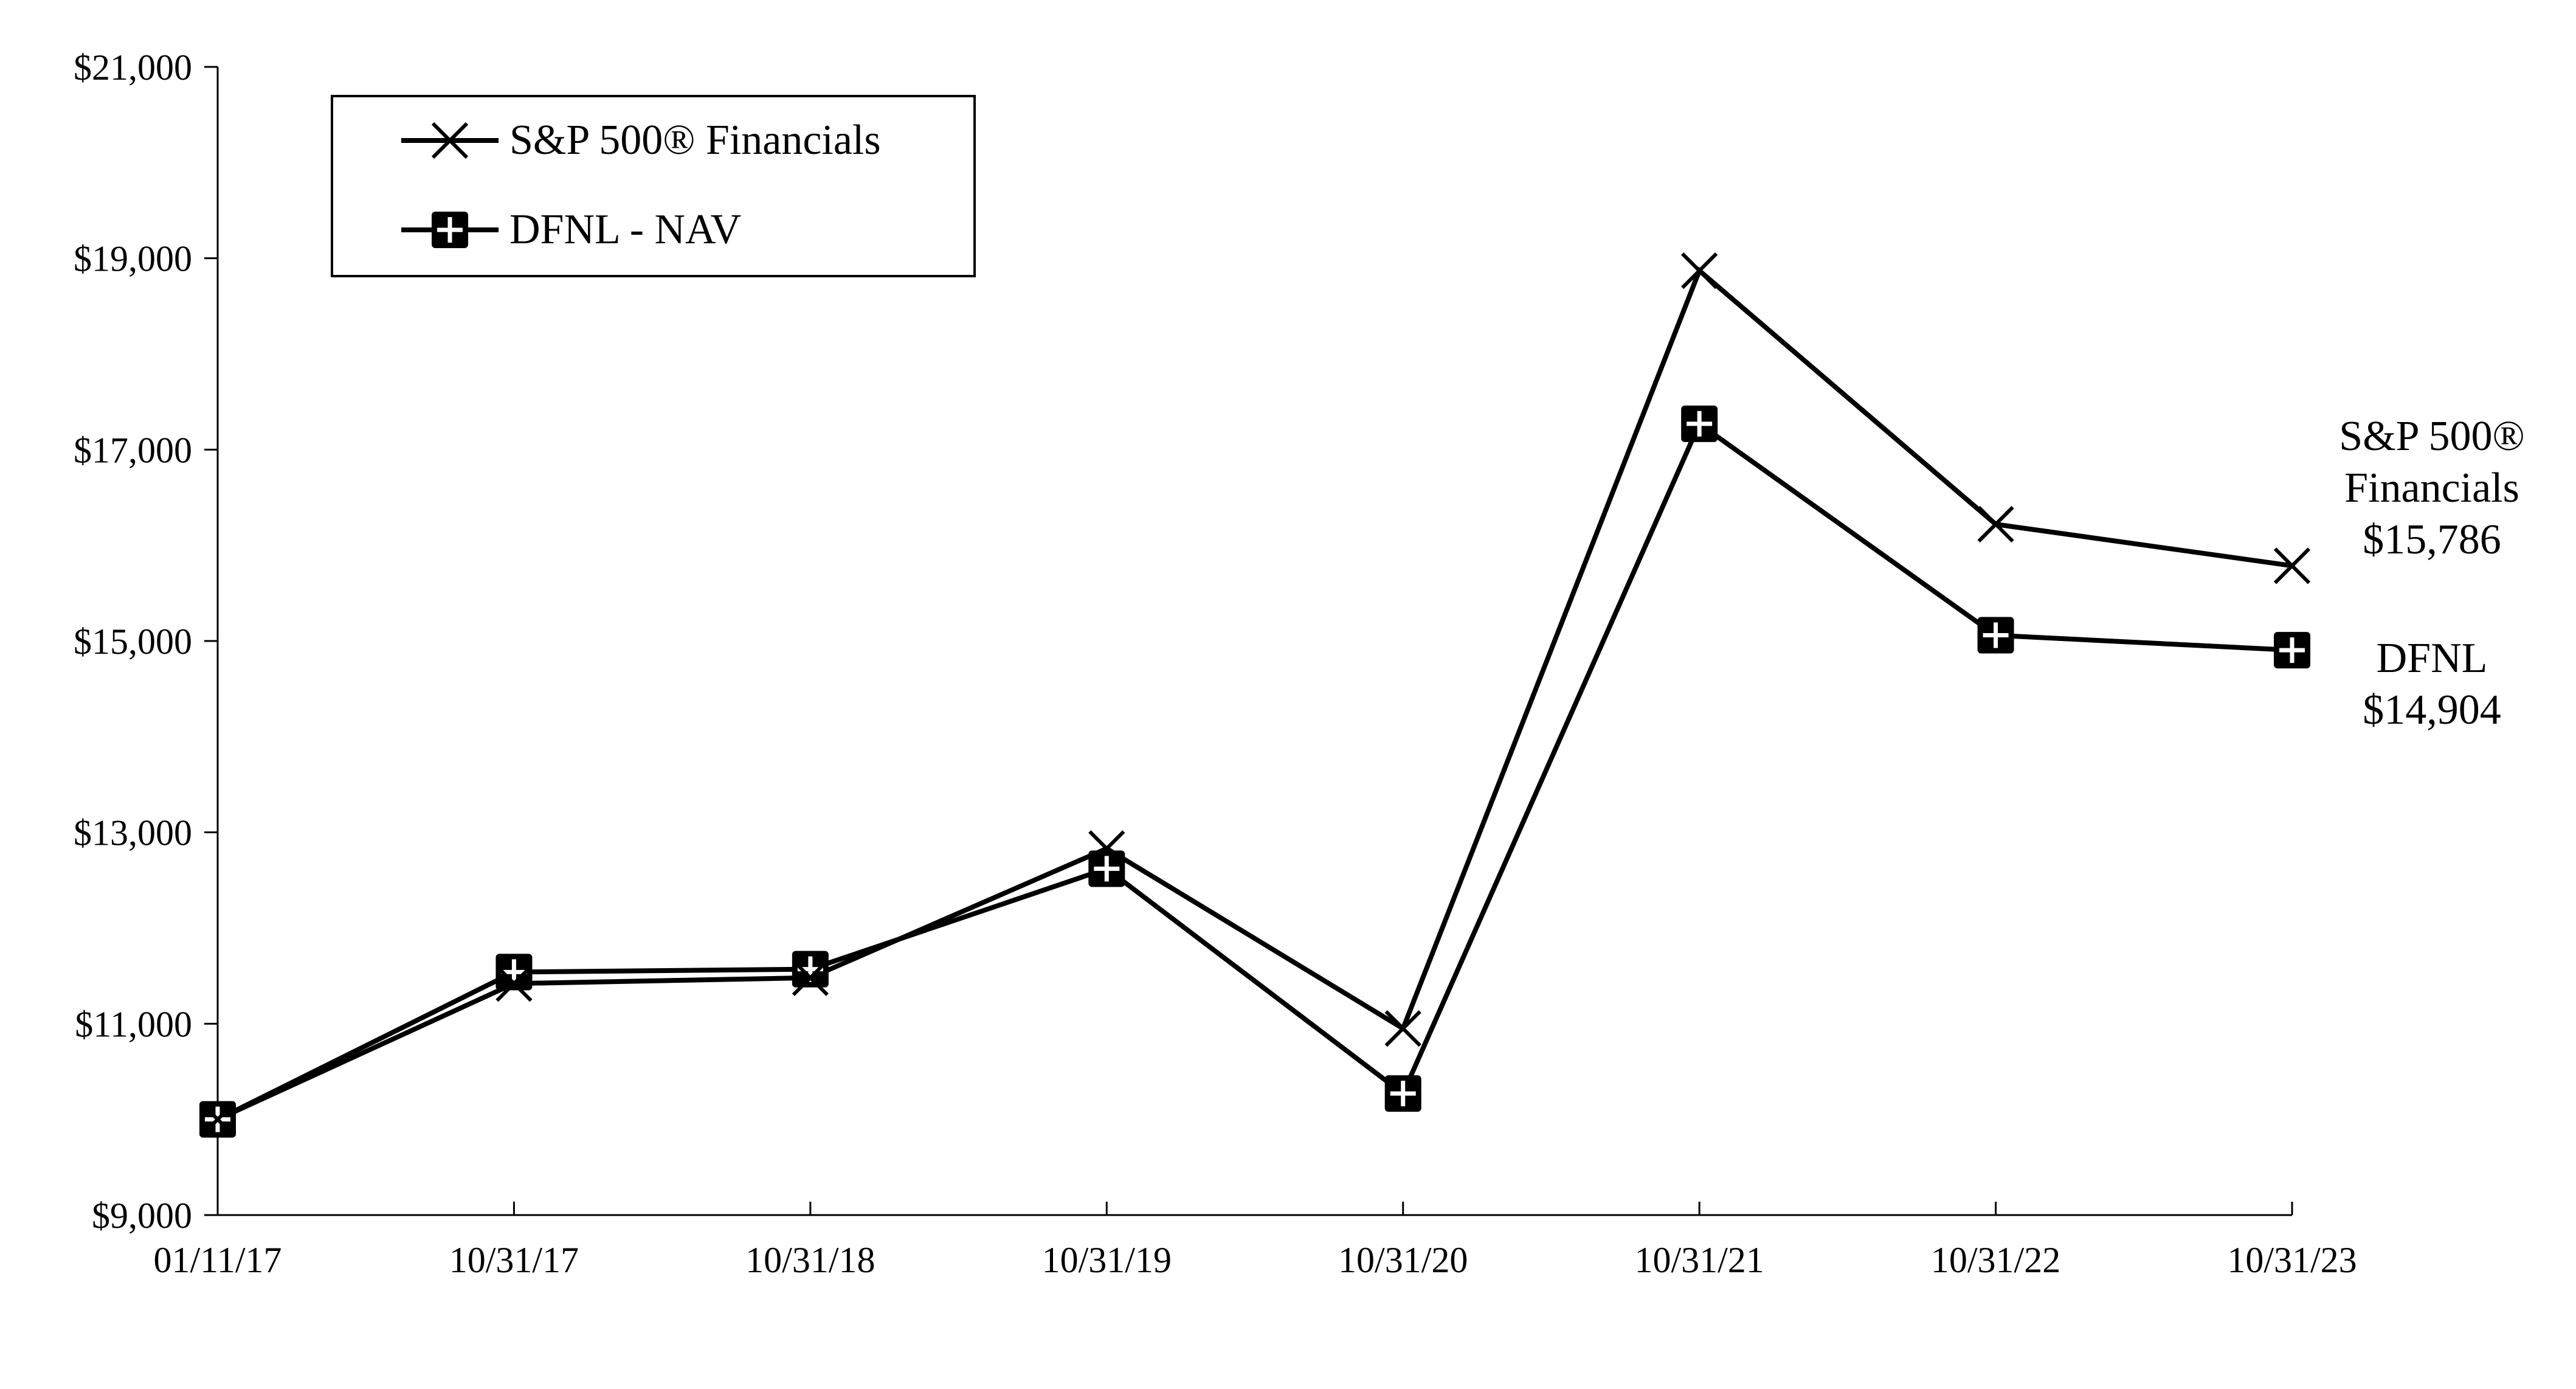 This screenshot has width=2576, height=1389. I want to click on y-tick-label: $9,000, so click(142, 1216).